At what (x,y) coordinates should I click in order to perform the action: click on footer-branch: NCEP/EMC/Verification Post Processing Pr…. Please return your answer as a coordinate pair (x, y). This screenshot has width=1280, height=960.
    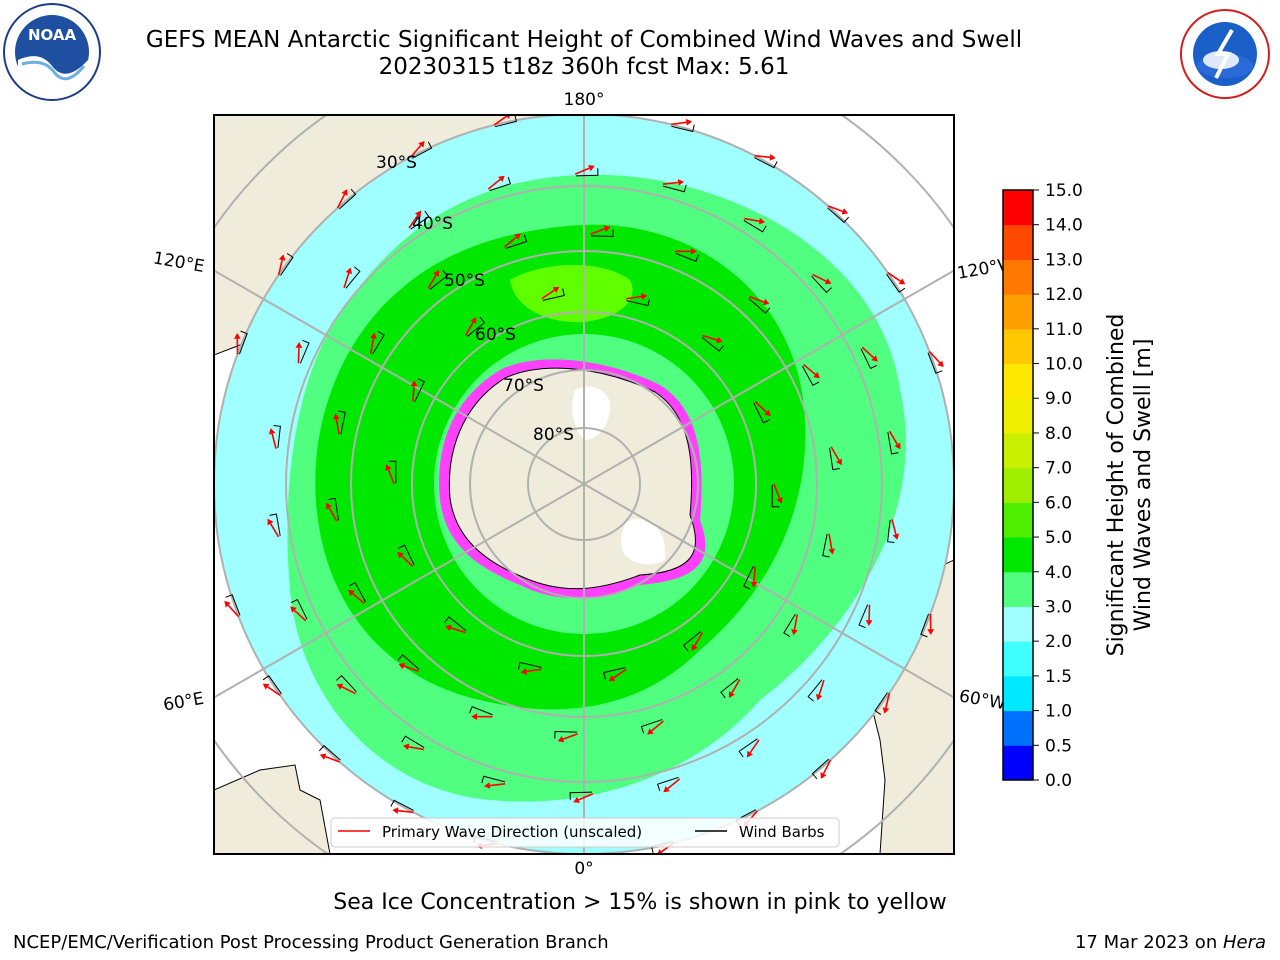
    Looking at the image, I should click on (311, 942).